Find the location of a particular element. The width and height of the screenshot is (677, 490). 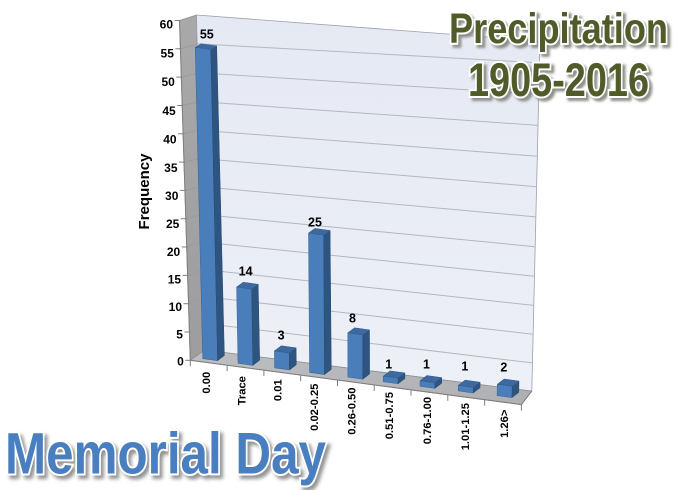

svg-text: 0.00 is located at coordinates (207, 383).